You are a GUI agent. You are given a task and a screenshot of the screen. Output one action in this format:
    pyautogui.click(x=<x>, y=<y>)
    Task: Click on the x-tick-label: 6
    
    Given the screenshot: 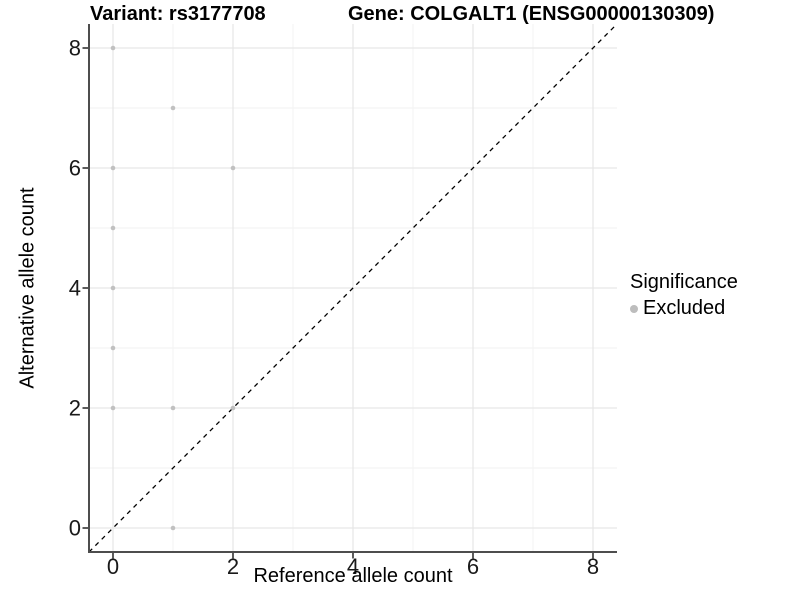 What is the action you would take?
    pyautogui.click(x=473, y=566)
    